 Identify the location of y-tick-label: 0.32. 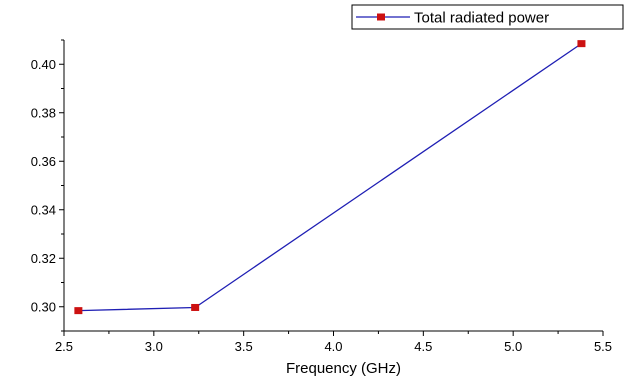
(43, 258).